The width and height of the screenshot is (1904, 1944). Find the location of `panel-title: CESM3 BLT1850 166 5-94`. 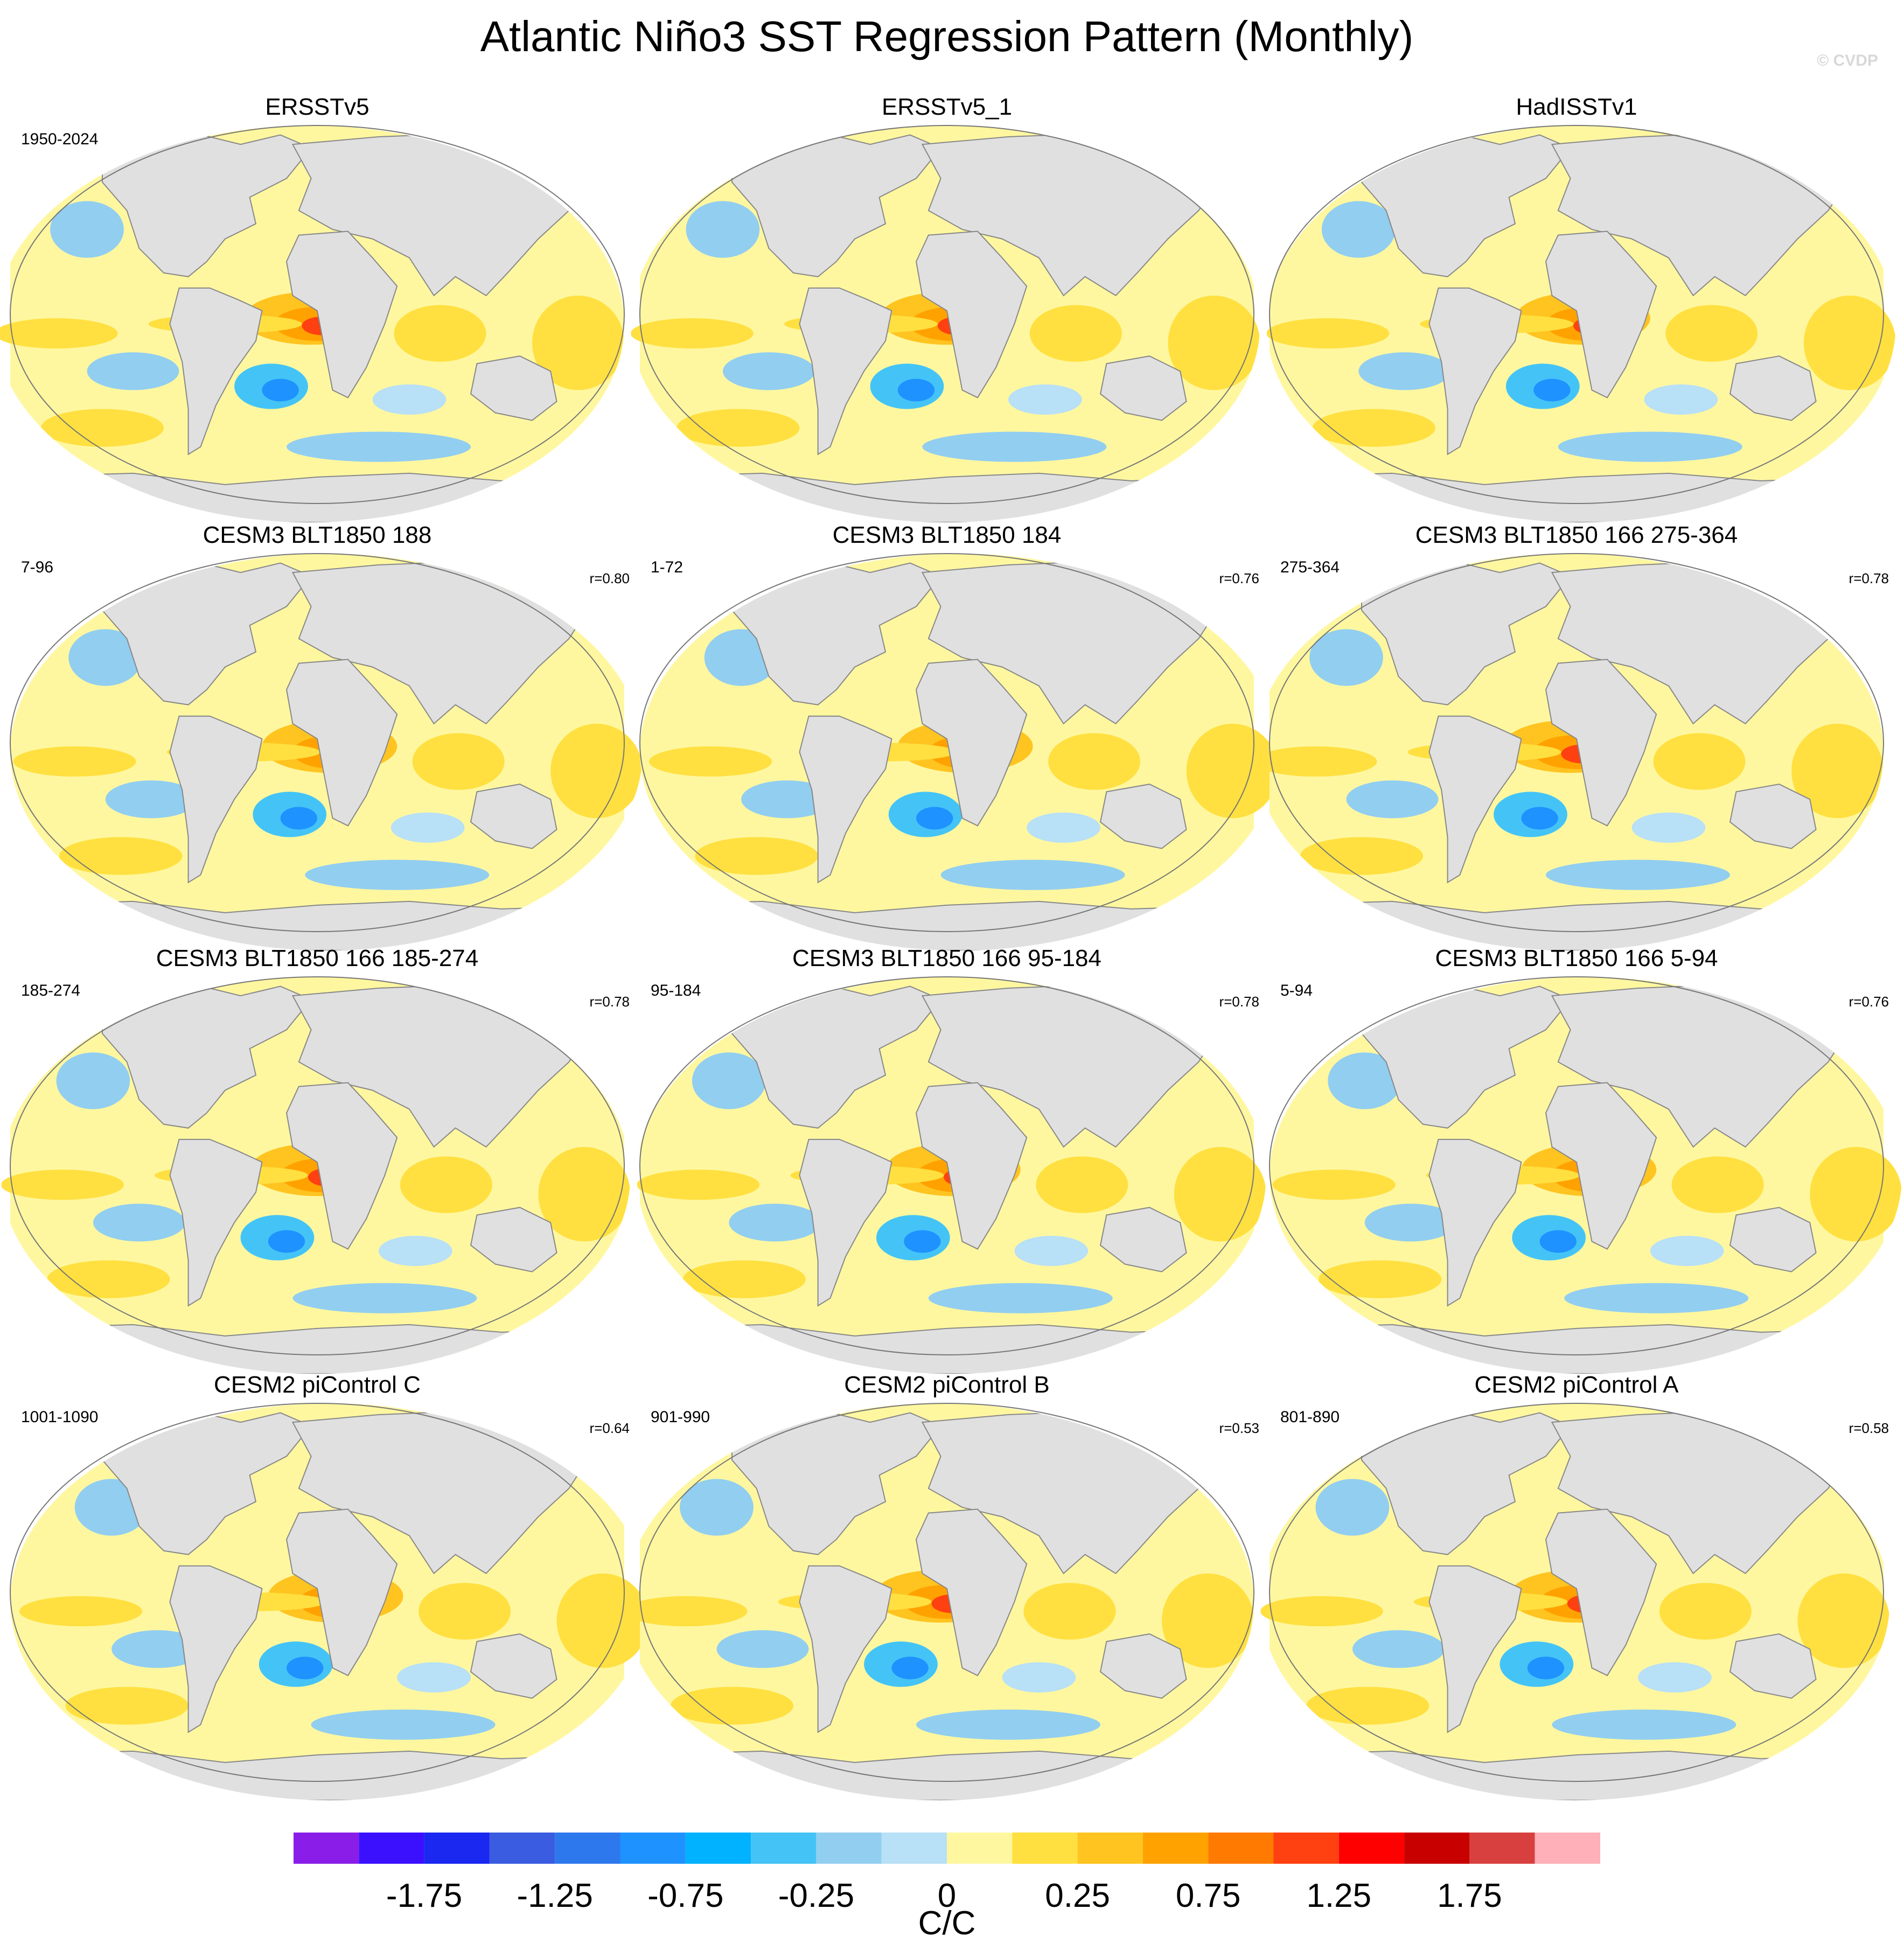

panel-title: CESM3 BLT1850 166 5-94 is located at coordinates (1577, 958).